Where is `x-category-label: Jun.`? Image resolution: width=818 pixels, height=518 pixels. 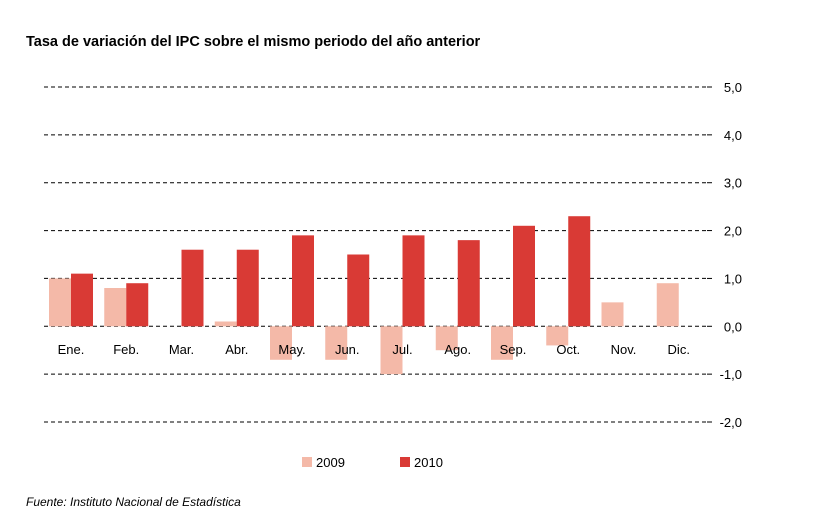
x-category-label: Jun. is located at coordinates (347, 349).